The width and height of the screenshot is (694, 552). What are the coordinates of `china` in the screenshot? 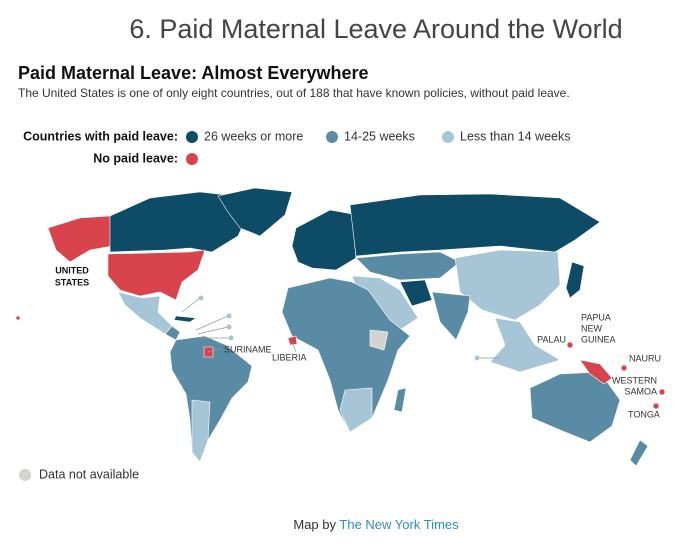 It's located at (507, 285).